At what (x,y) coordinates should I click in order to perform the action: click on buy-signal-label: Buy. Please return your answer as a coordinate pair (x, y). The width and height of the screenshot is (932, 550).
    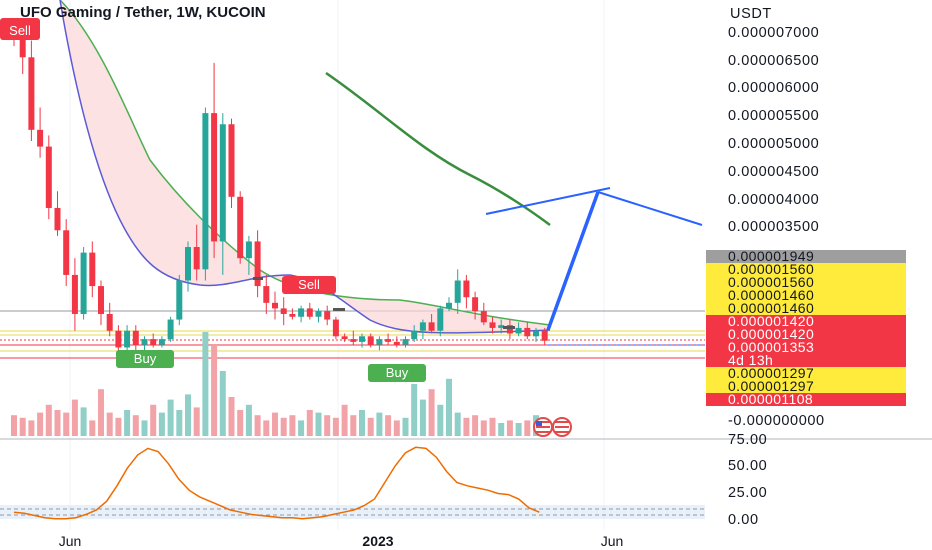
    Looking at the image, I should click on (397, 372).